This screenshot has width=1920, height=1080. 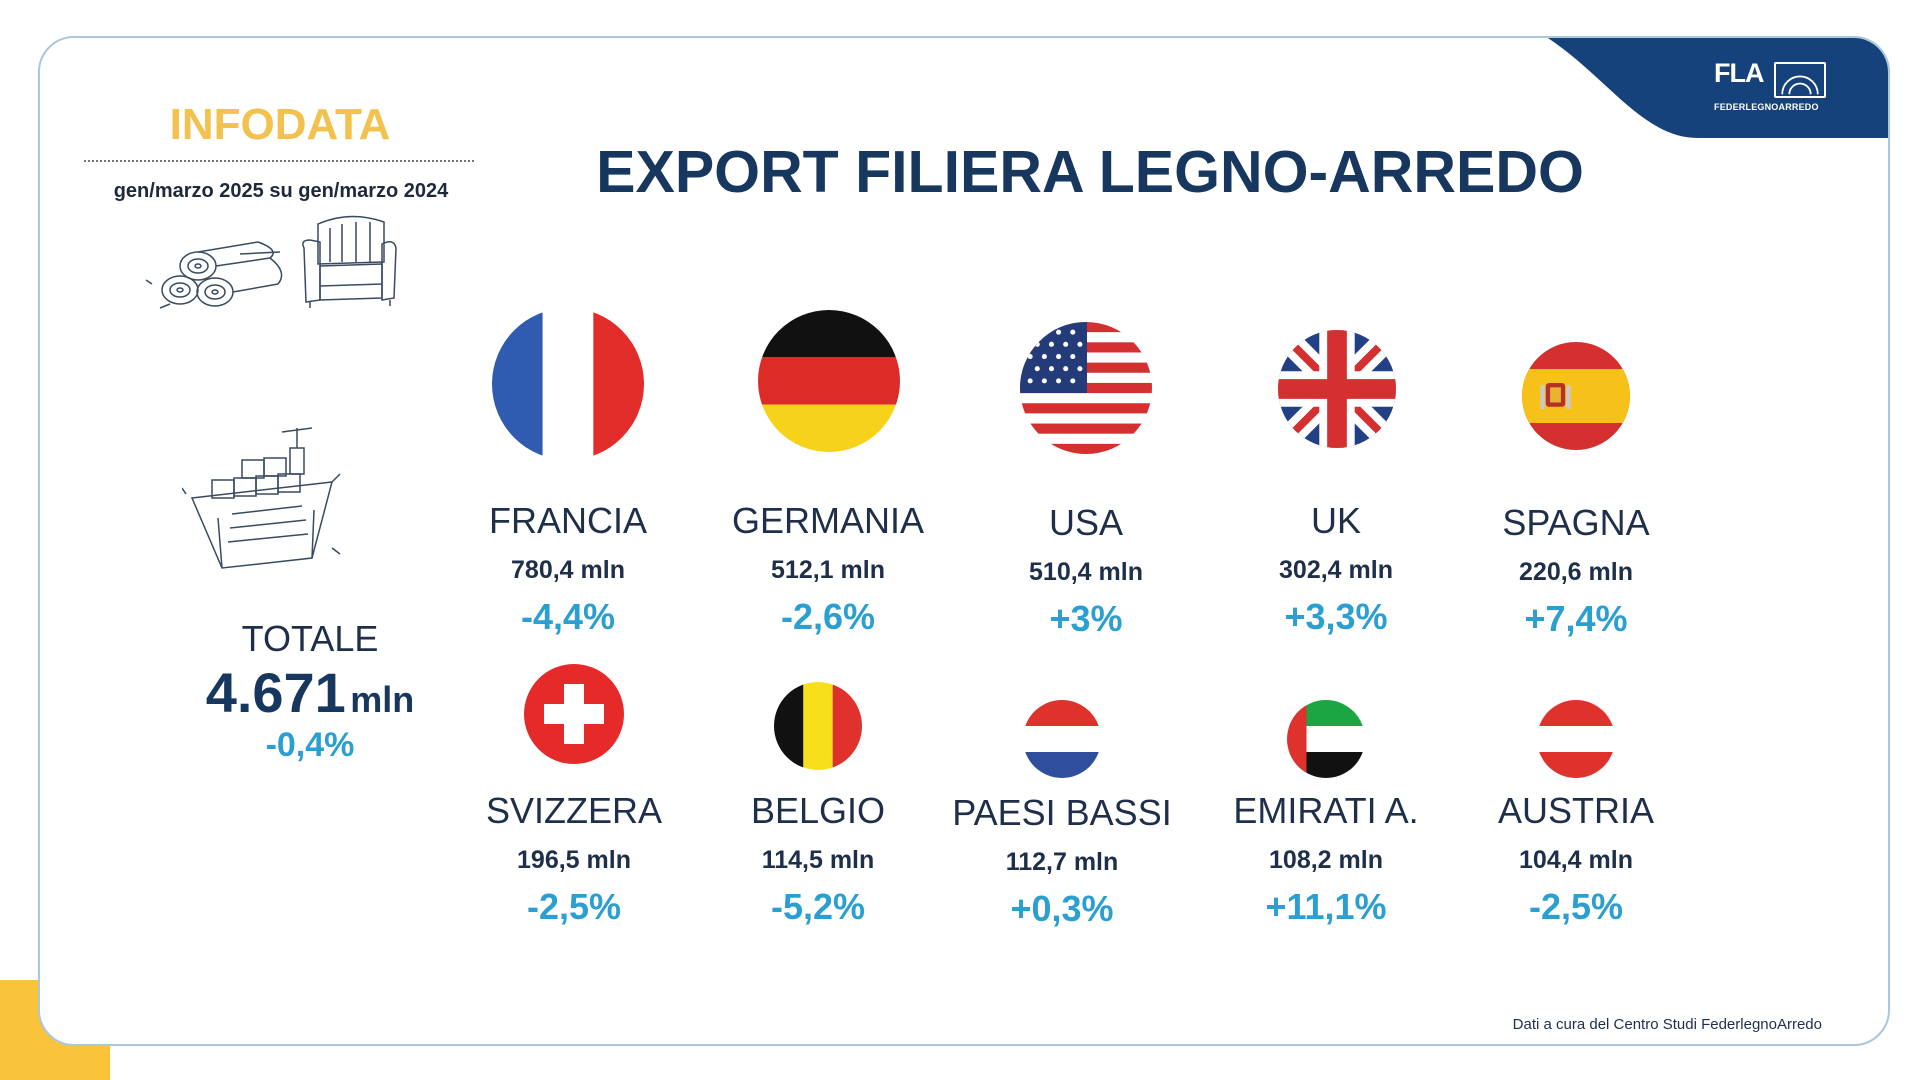 I want to click on country-value: 108,2 mln, so click(x=1326, y=860).